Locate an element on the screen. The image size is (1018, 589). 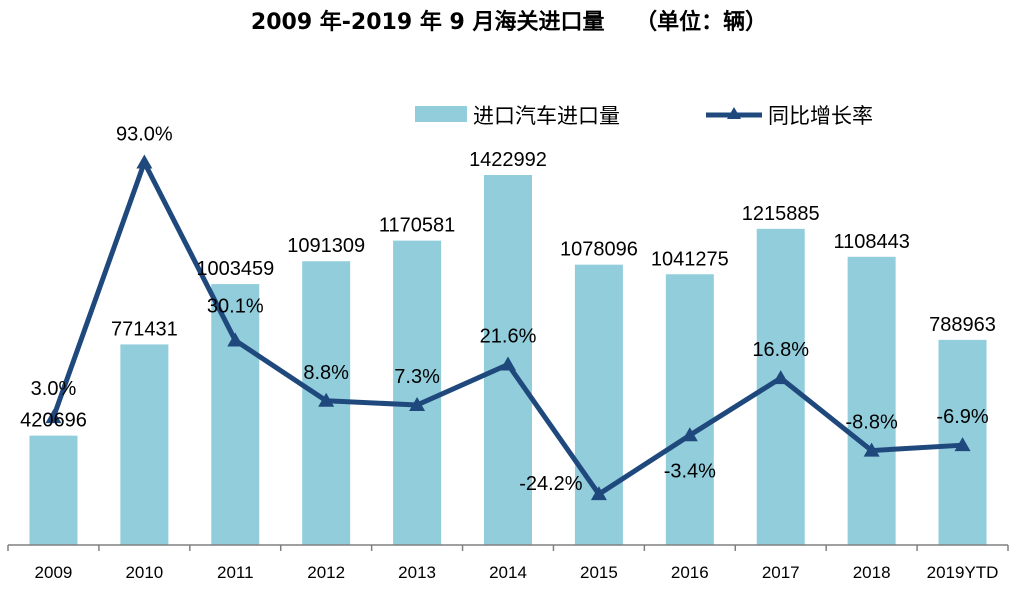
legend: 进口汽车进口量 同比增长率 is located at coordinates (644, 116).